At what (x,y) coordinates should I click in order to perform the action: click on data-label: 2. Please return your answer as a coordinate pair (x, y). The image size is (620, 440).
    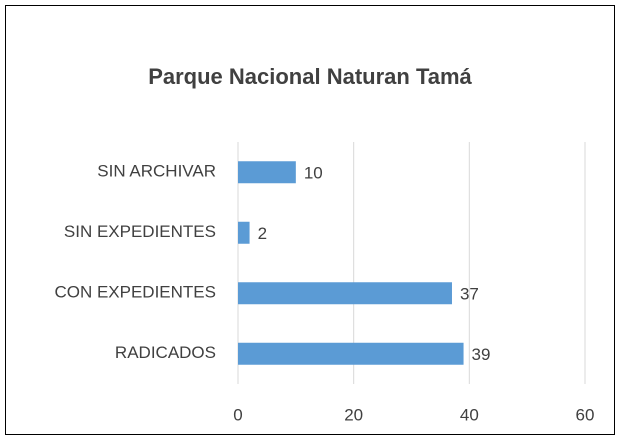
    Looking at the image, I should click on (262, 233).